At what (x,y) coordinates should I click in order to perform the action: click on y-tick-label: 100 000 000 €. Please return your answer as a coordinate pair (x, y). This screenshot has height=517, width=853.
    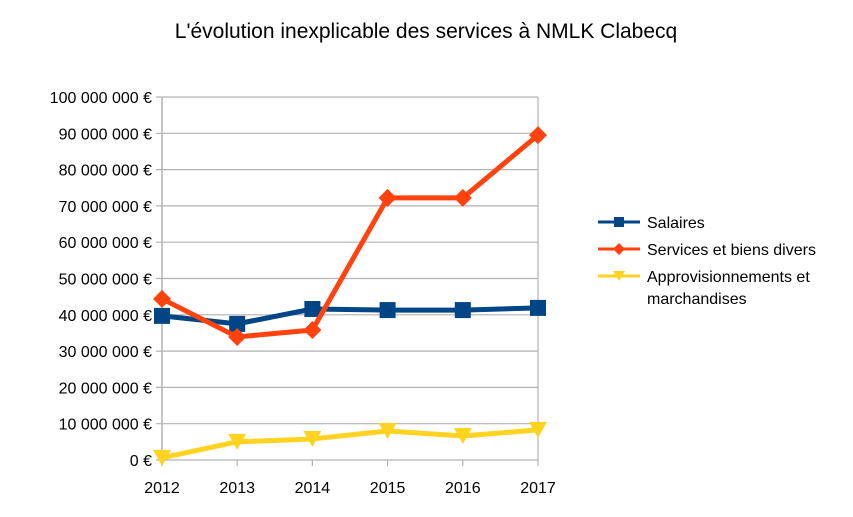
    Looking at the image, I should click on (101, 98).